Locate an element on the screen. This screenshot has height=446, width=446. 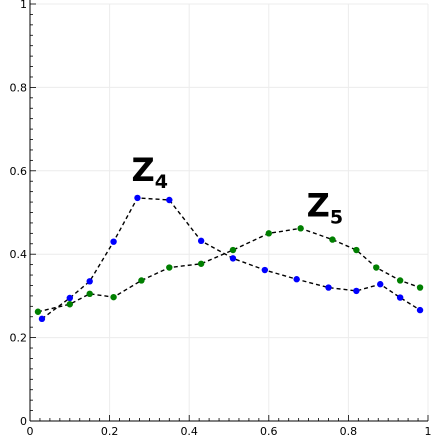
x-tick-label: 0.6 is located at coordinates (269, 431).